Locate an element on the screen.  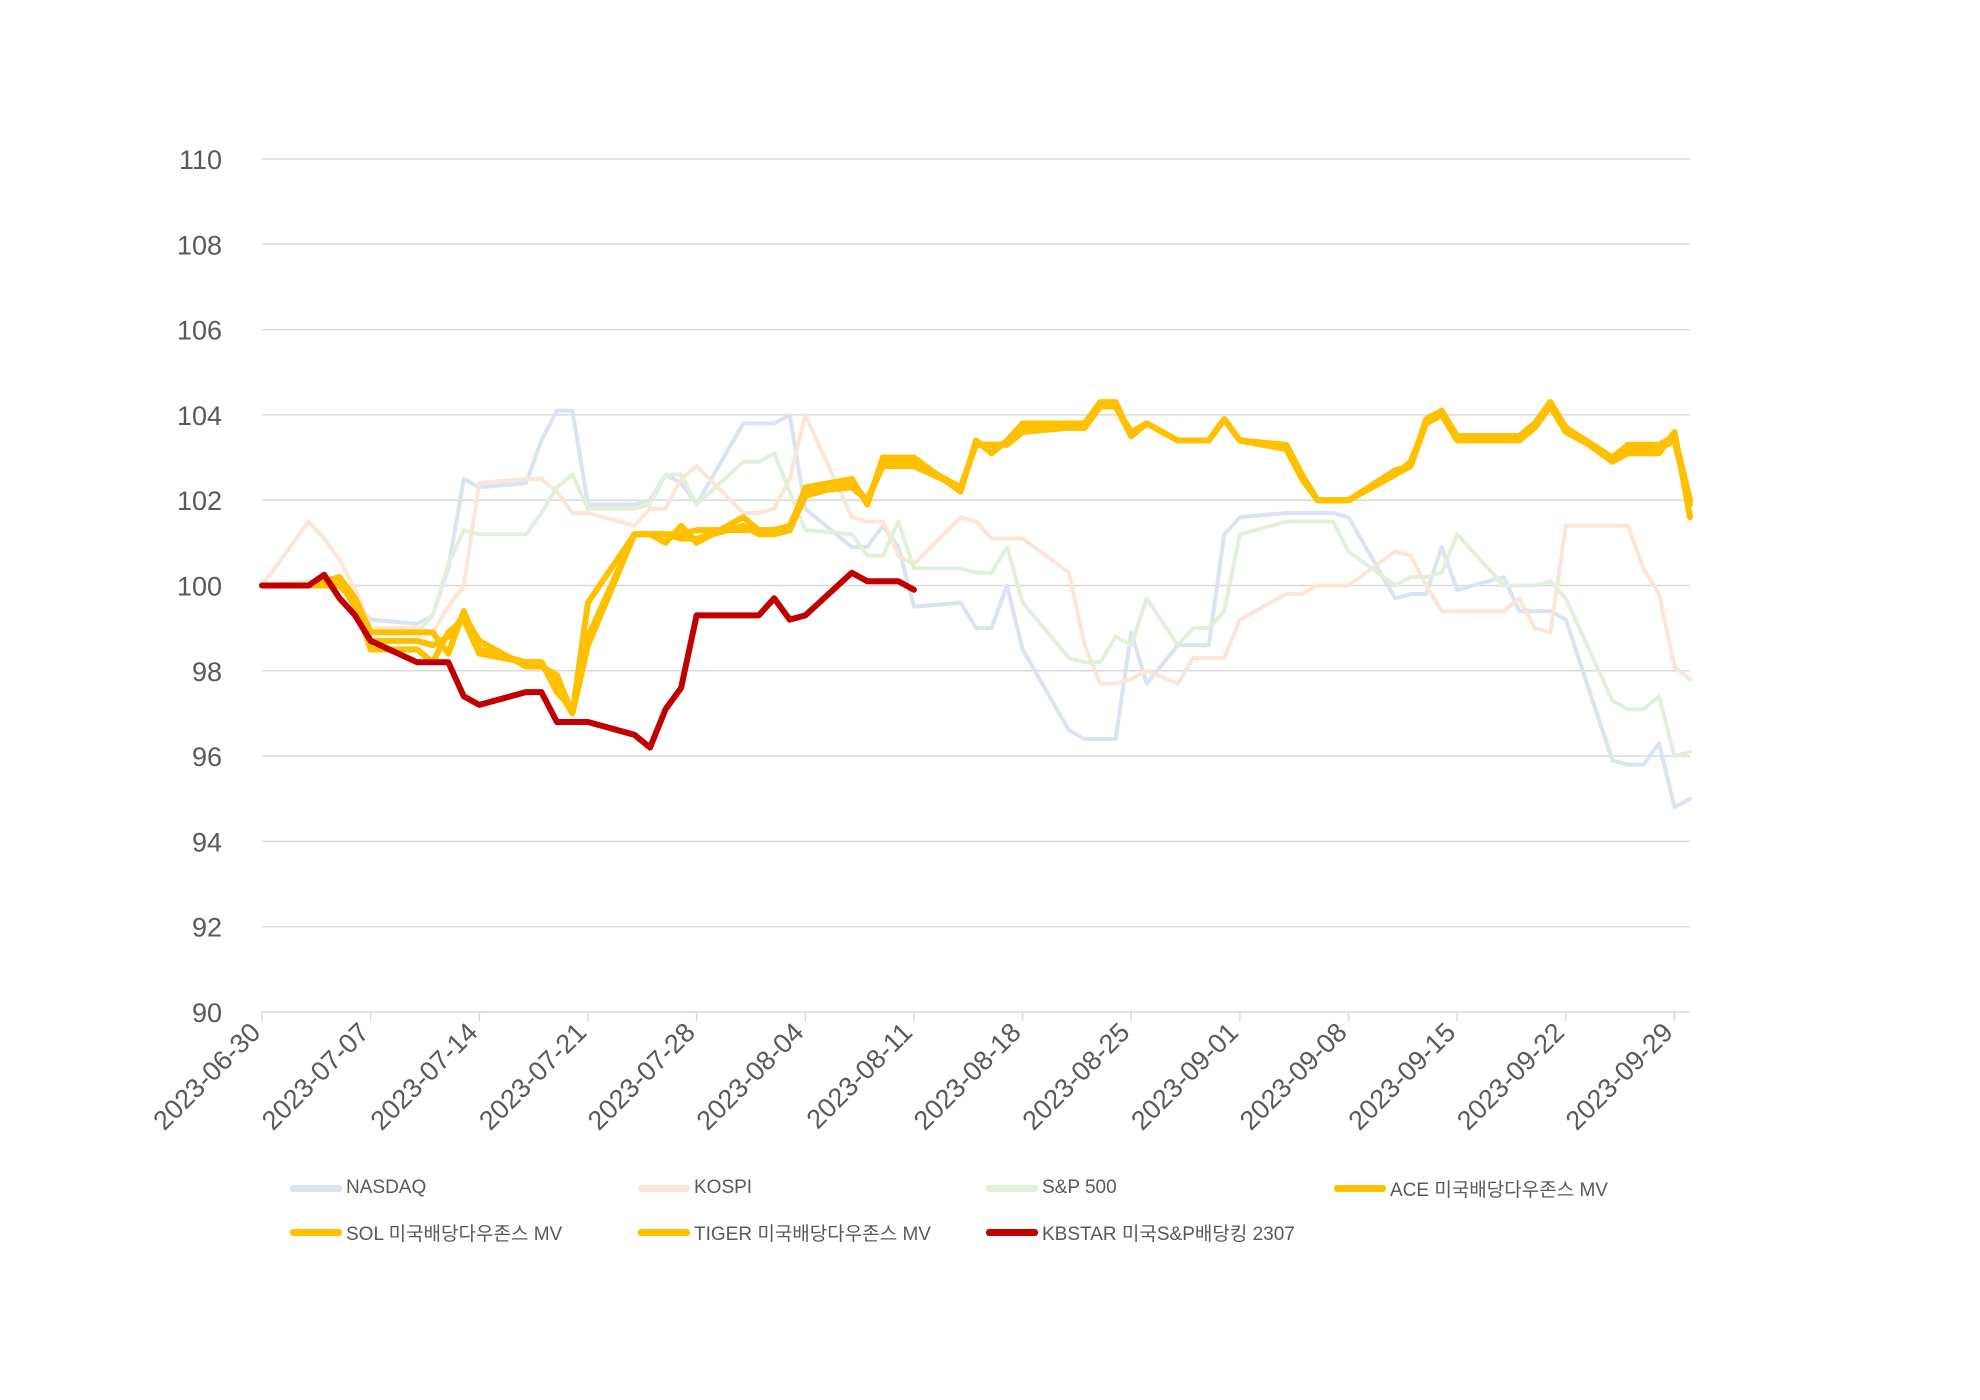
y-tick-label-94: 94 is located at coordinates (207, 842).